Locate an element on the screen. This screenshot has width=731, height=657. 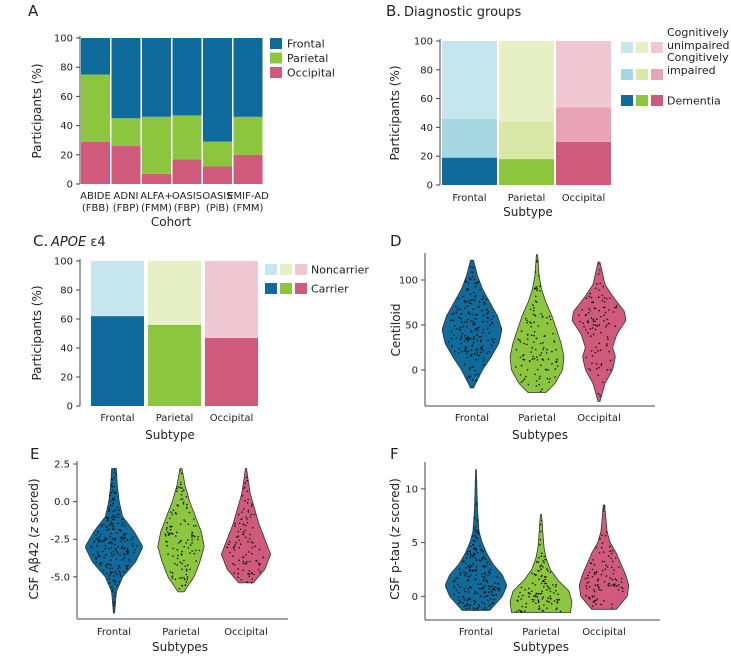
panel-a-y-tick-label: 100 is located at coordinates (63, 39).